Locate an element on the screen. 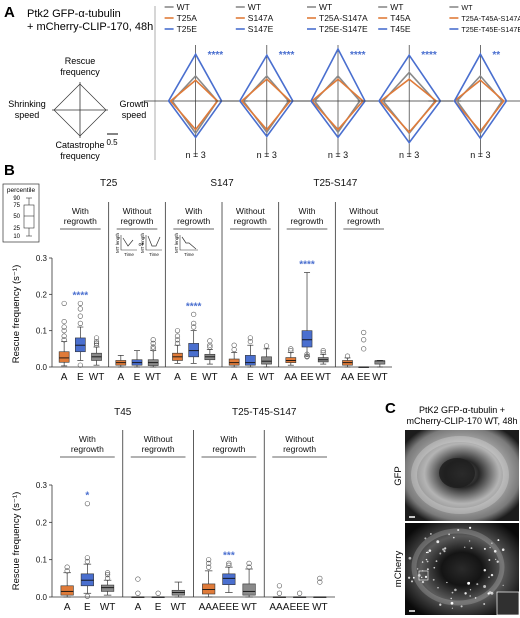  axes-legend-left-line1: Shrinking is located at coordinates (27, 104).